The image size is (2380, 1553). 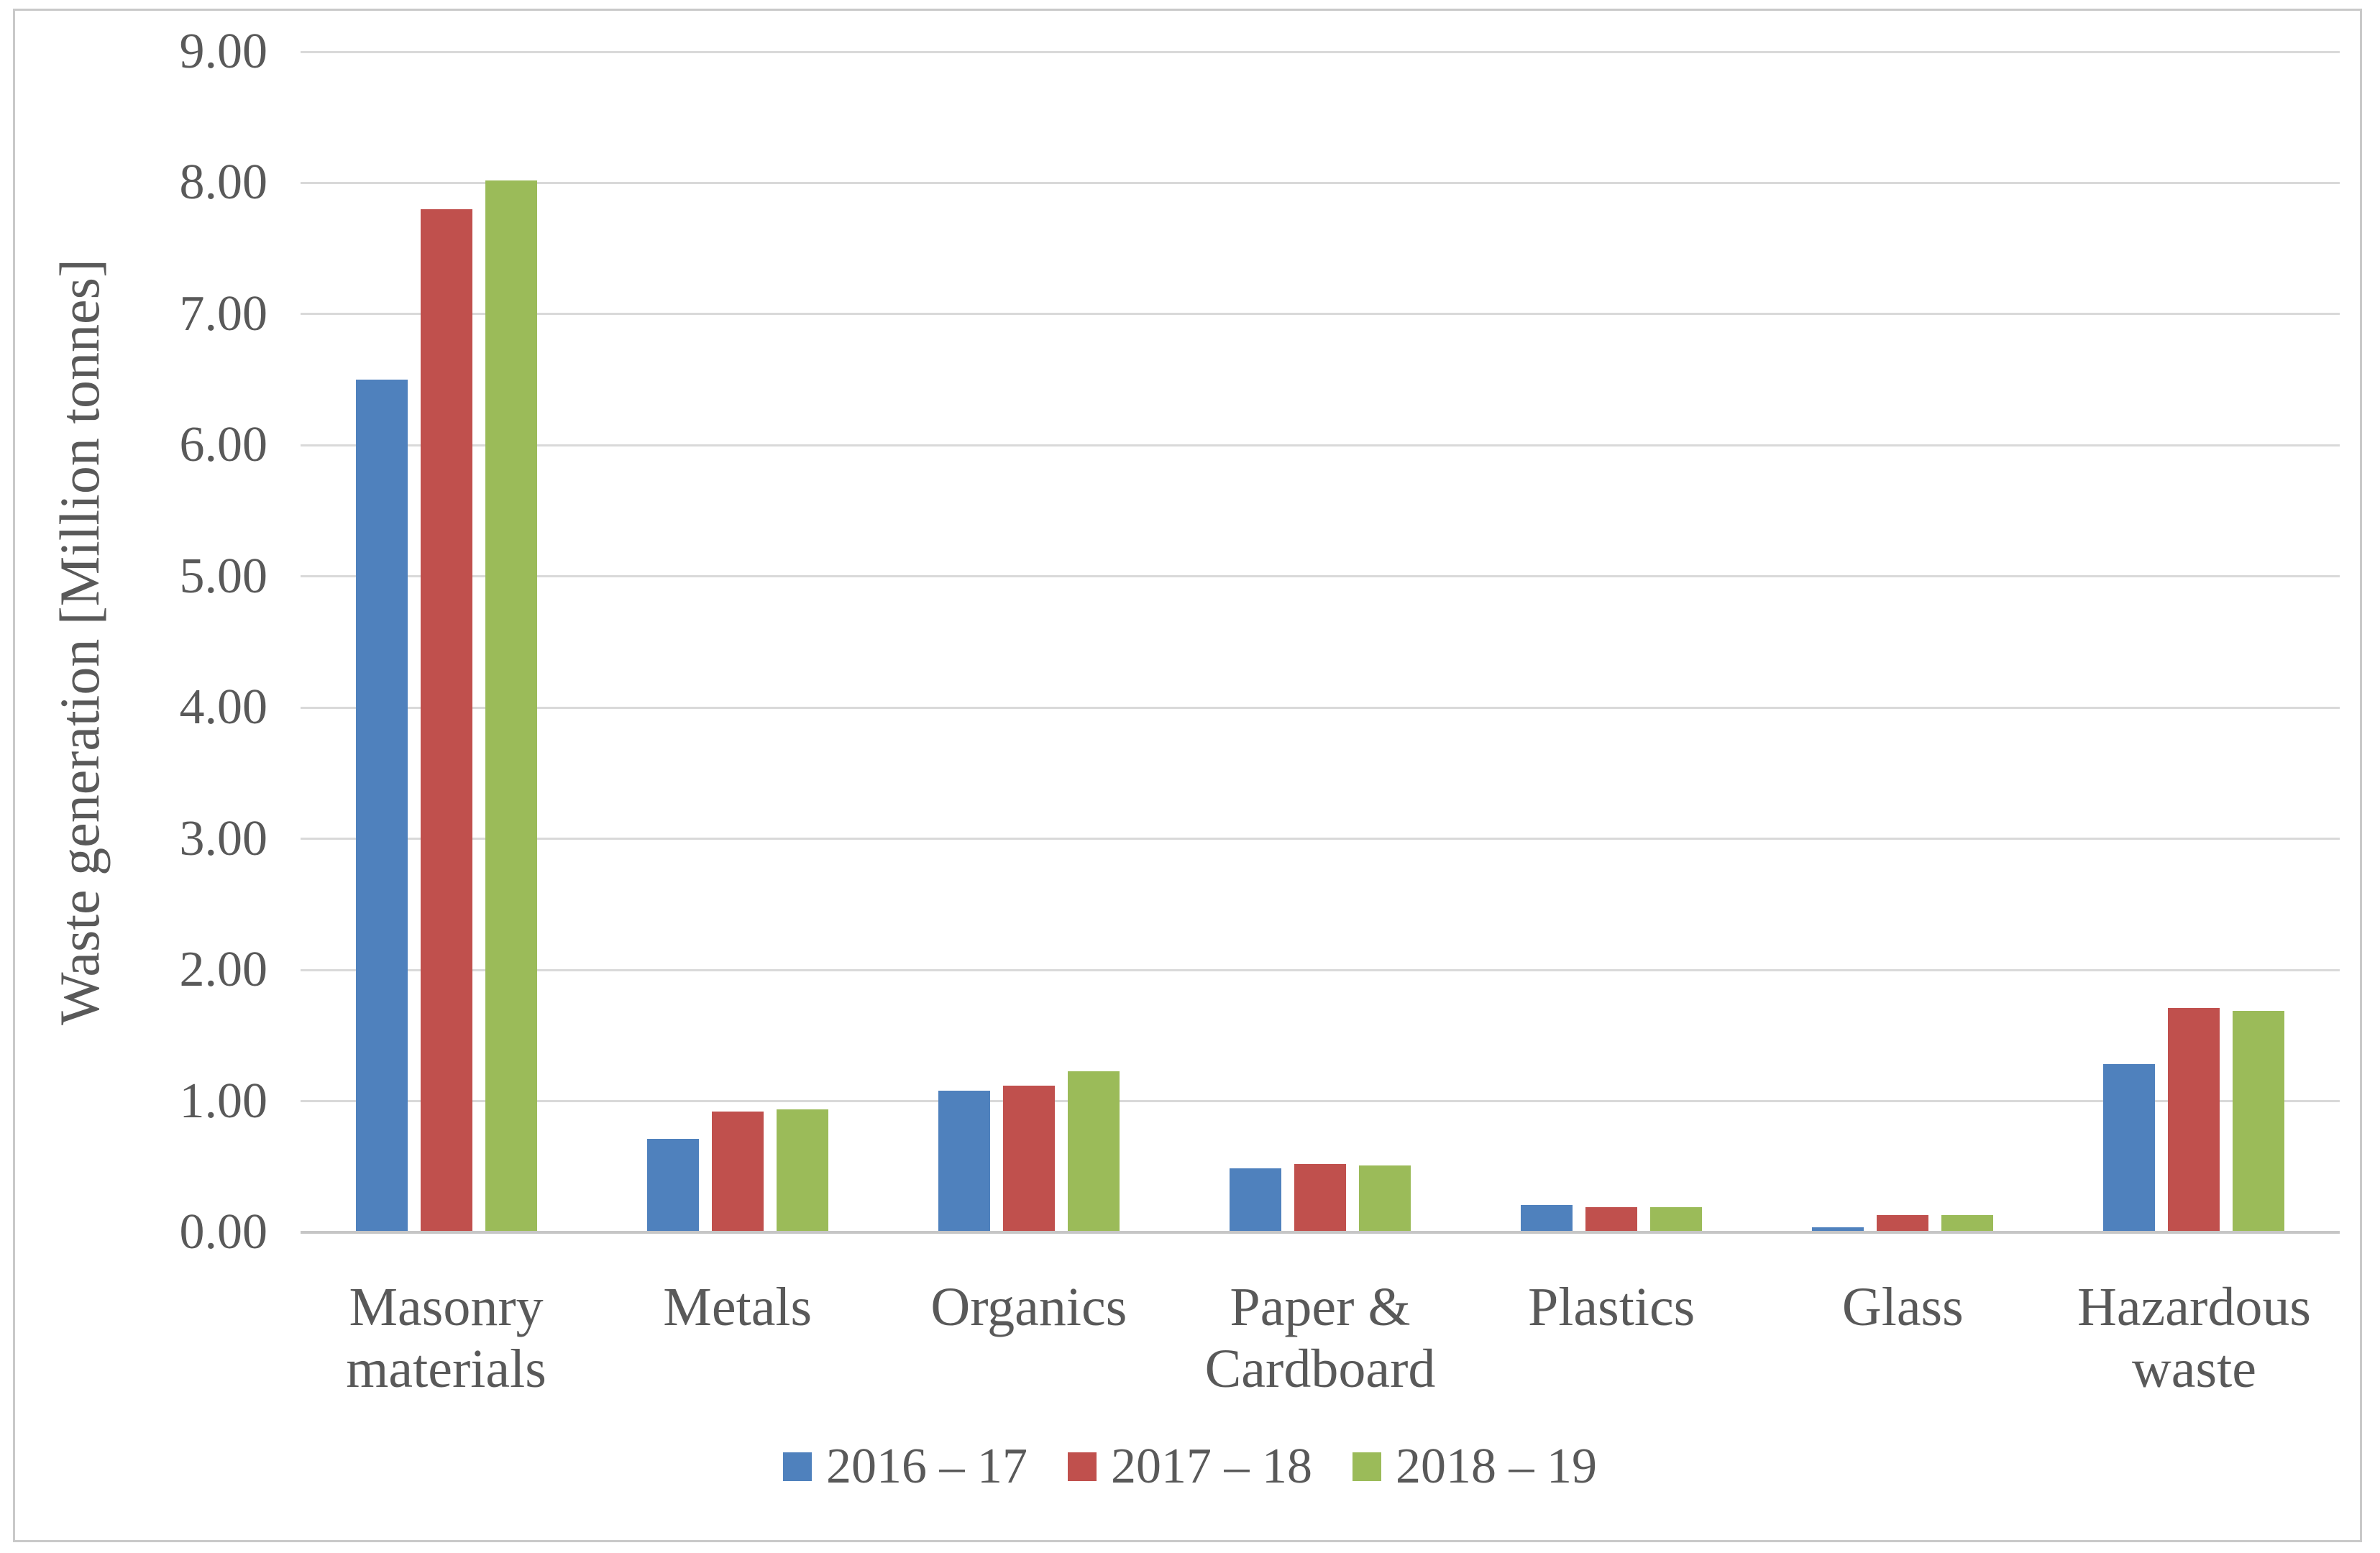 I want to click on y-tick-3-00: 3.00, so click(x=223, y=838).